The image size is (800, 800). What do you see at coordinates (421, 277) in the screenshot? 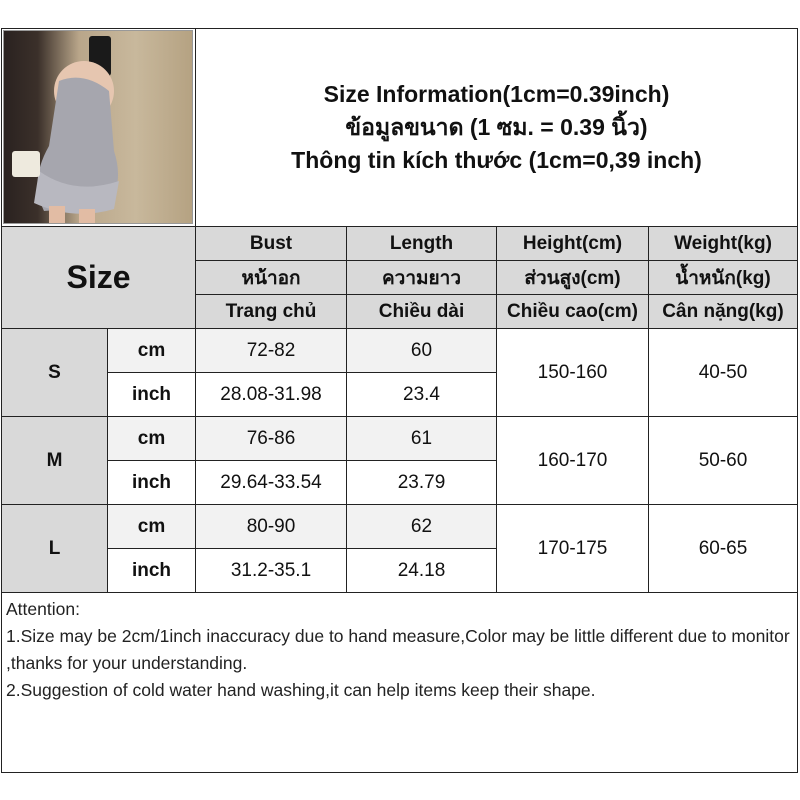
I see `header-col-1-th: ความยาว` at bounding box center [421, 277].